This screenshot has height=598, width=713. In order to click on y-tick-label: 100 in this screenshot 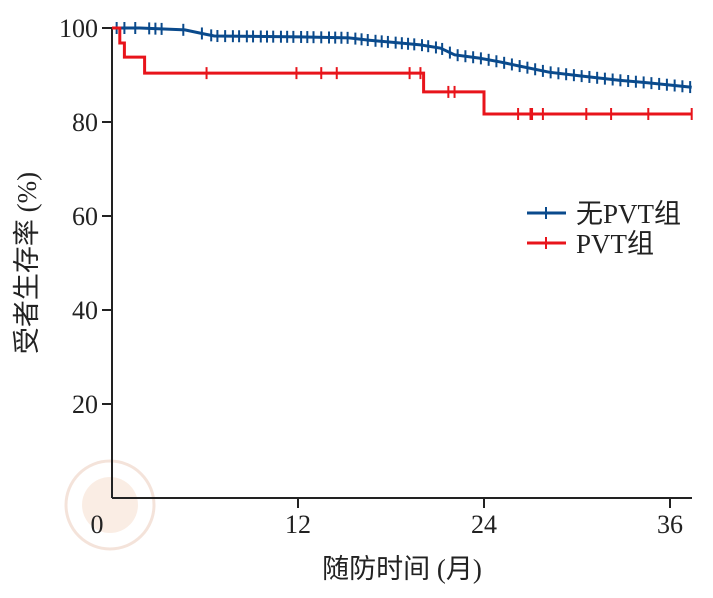, I will do `click(78, 28)`.